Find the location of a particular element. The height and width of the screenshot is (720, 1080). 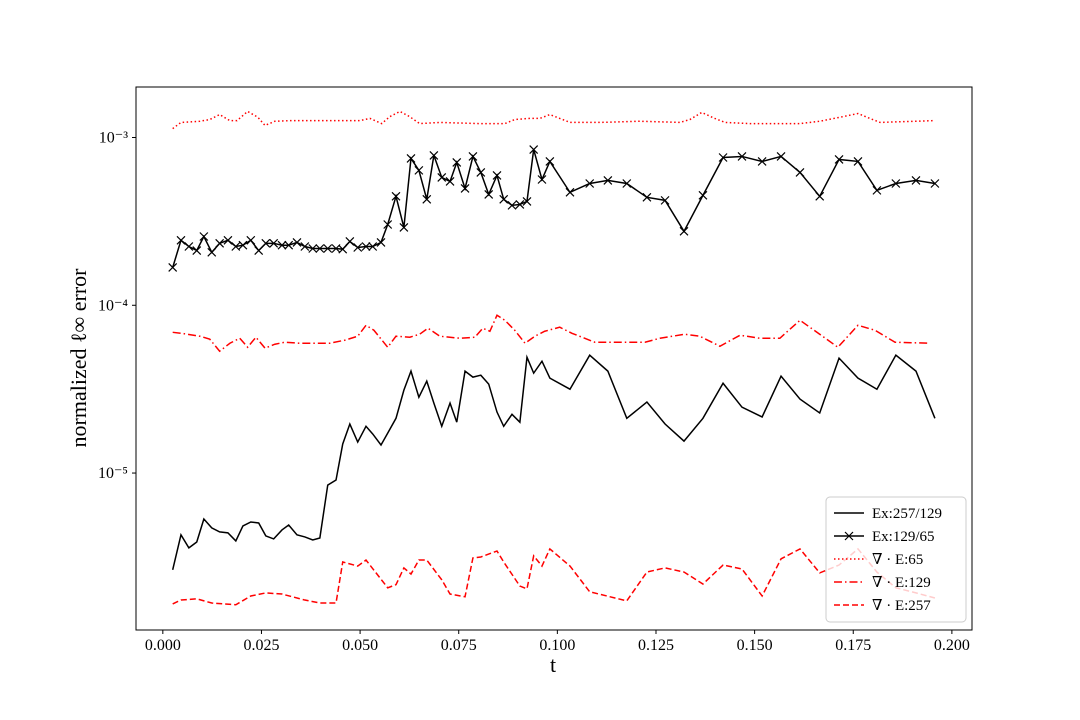

x-axis-label: t is located at coordinates (553, 664).